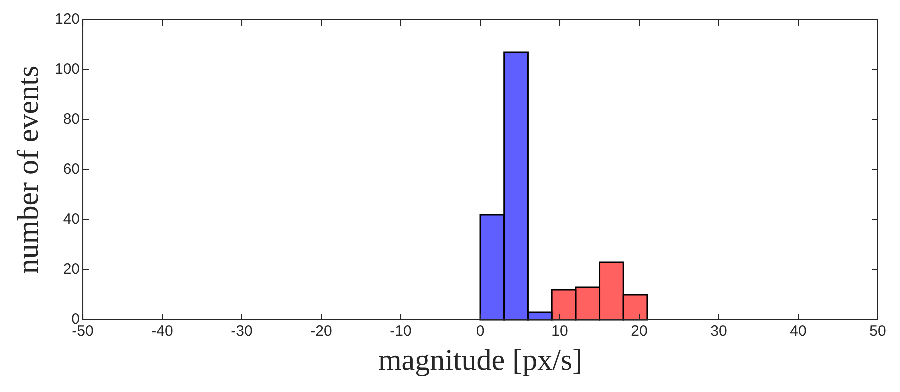 The image size is (900, 392). Describe the element at coordinates (71, 269) in the screenshot. I see `y-tick-label: 20` at that location.